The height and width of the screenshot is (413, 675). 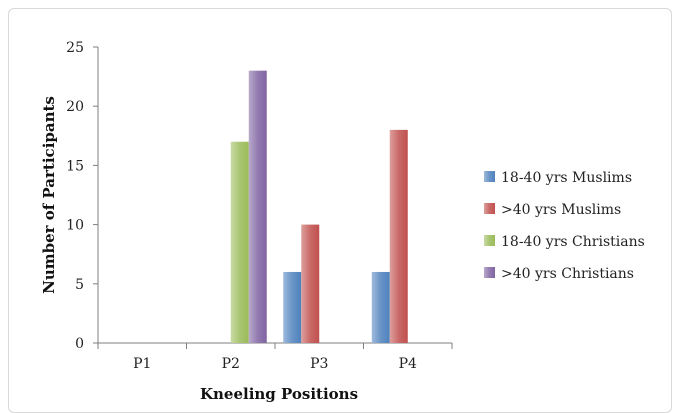 What do you see at coordinates (408, 364) in the screenshot?
I see `x-tick-label: P4` at bounding box center [408, 364].